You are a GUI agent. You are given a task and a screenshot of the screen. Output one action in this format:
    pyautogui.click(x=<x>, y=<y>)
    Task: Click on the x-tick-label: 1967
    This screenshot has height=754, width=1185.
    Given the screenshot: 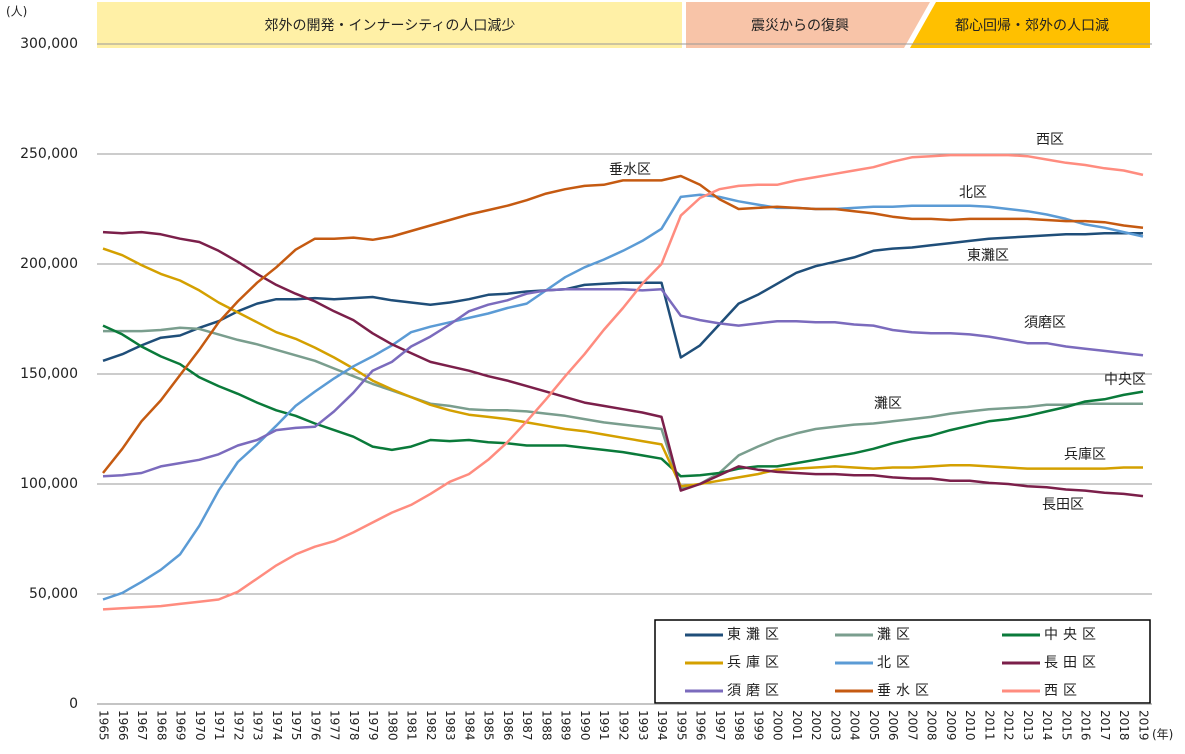 What is the action you would take?
    pyautogui.click(x=142, y=725)
    